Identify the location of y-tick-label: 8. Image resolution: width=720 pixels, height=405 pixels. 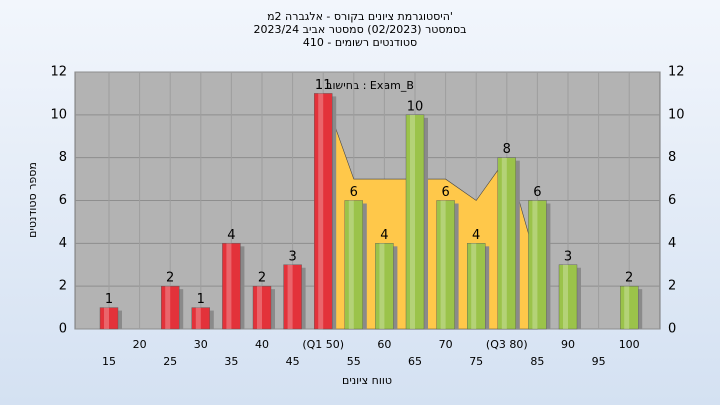
(63, 157).